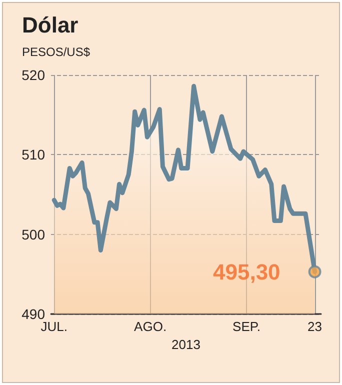  What do you see at coordinates (186, 344) in the screenshot?
I see `x-axis-title: 2013` at bounding box center [186, 344].